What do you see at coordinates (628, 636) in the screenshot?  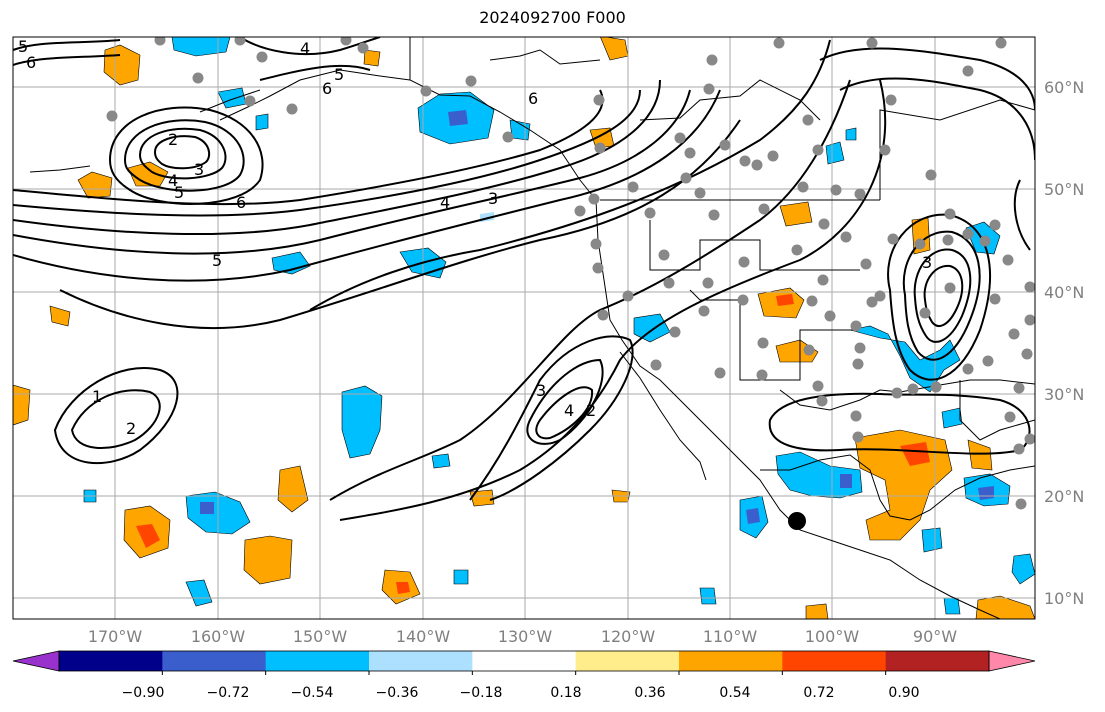 I see `lon-label: 120°W` at bounding box center [628, 636].